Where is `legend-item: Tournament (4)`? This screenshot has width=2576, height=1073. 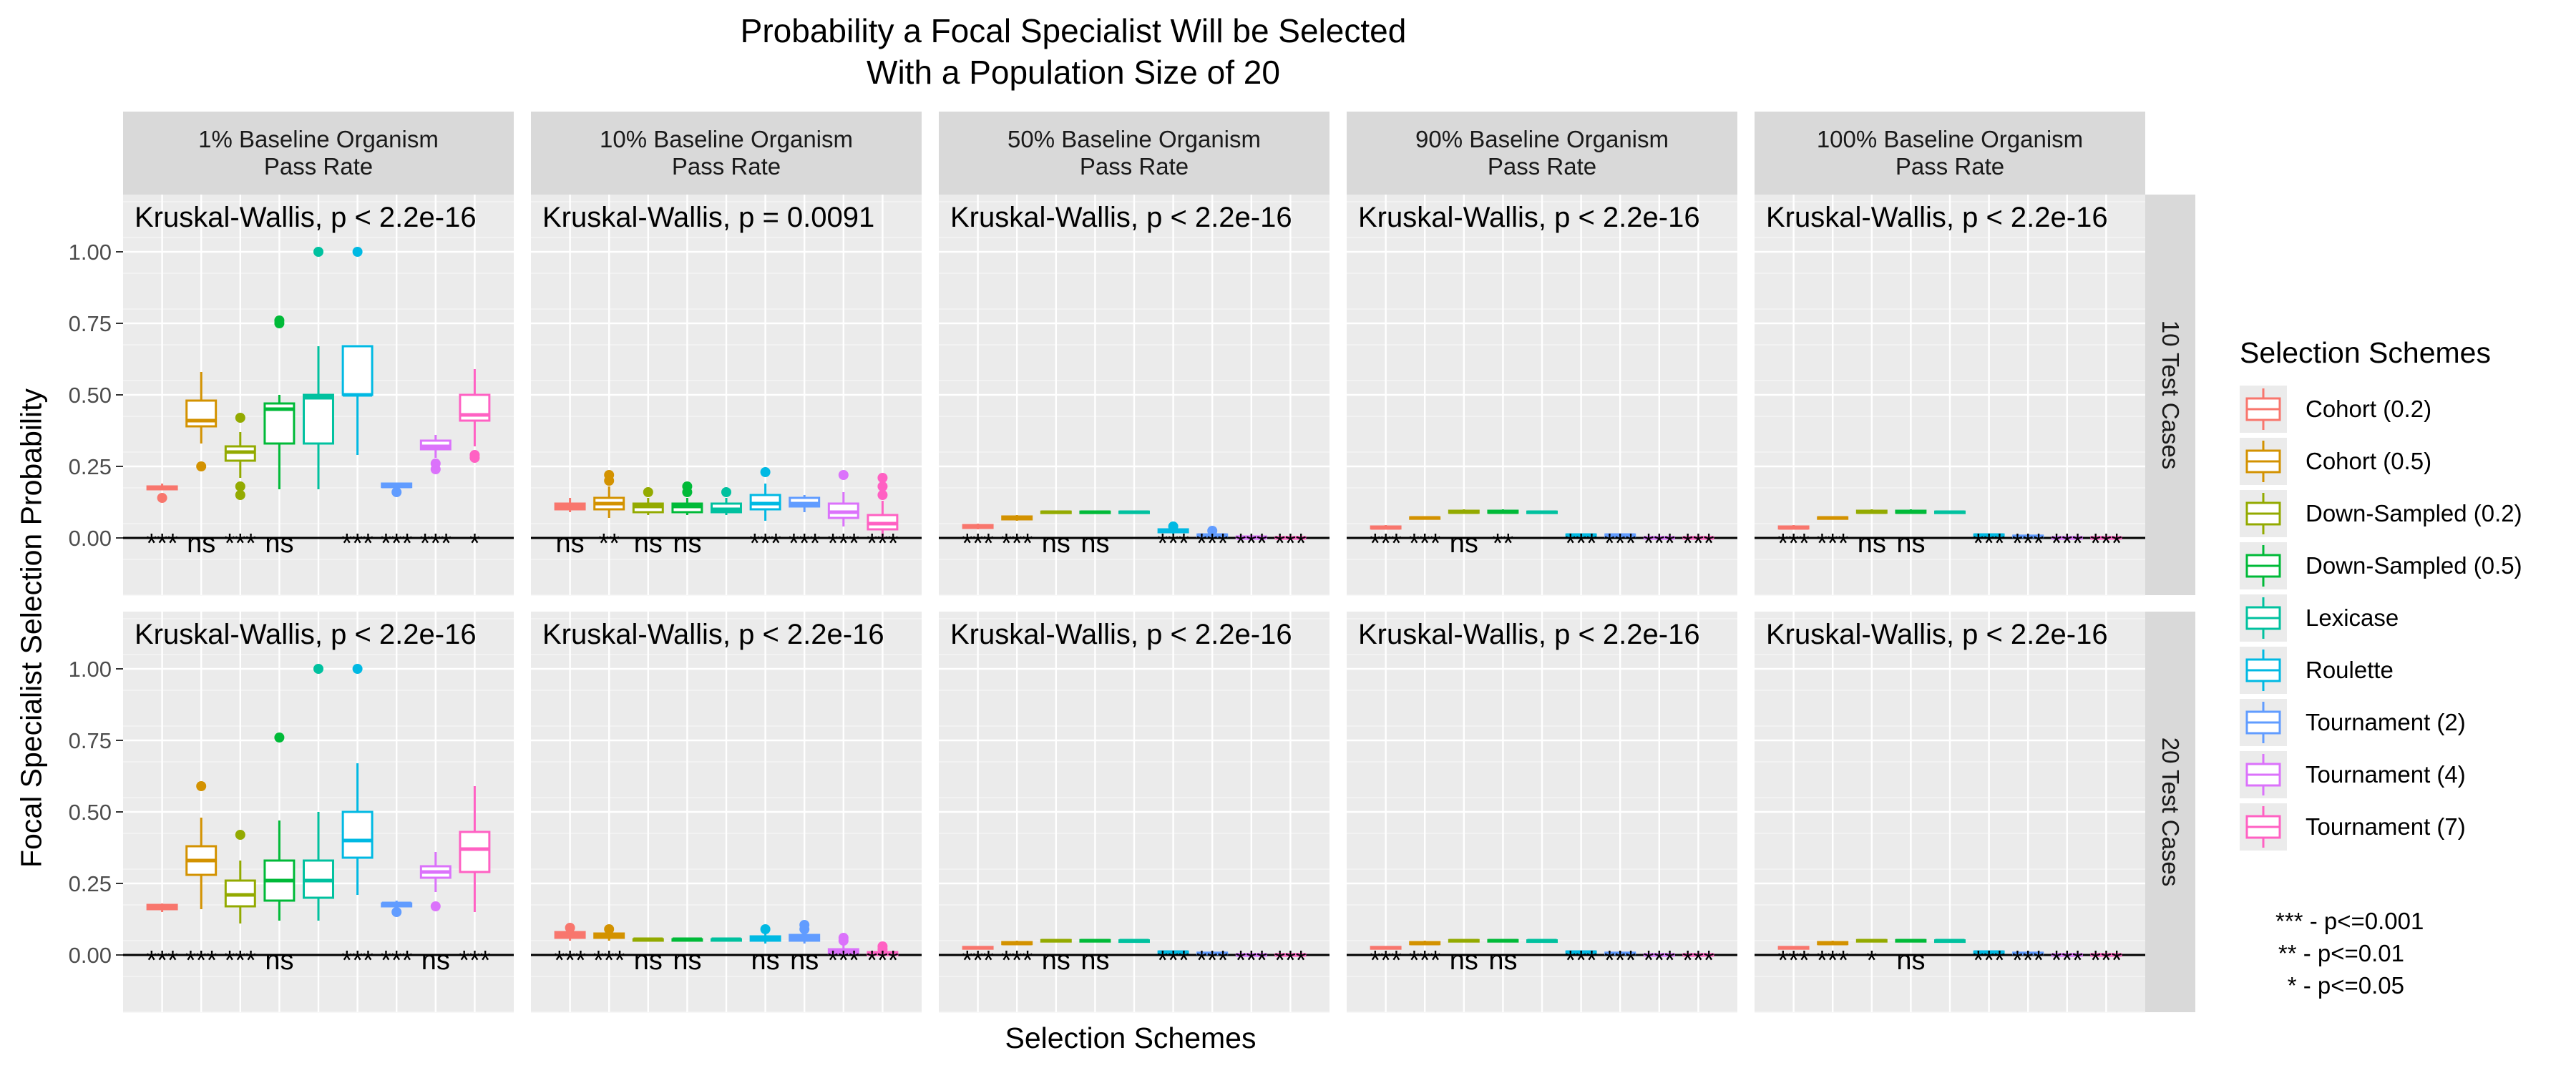
legend-item: Tournament (4) is located at coordinates (2381, 774).